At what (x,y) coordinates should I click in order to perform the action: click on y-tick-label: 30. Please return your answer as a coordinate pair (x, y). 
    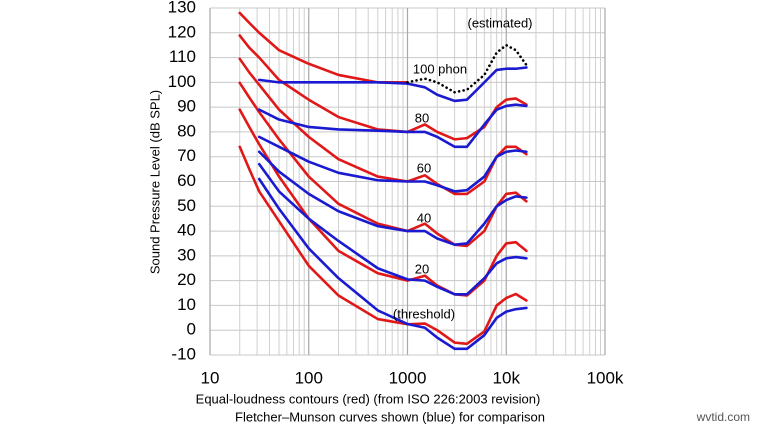
    Looking at the image, I should click on (186, 254).